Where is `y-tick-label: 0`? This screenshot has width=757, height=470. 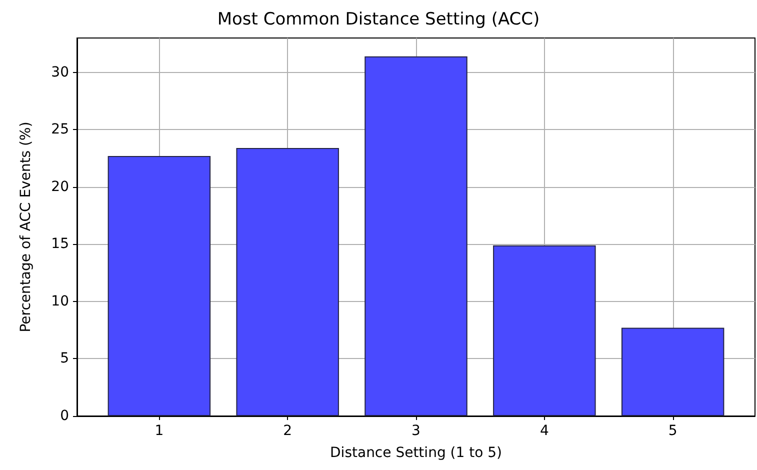
y-tick-label: 0 is located at coordinates (64, 416).